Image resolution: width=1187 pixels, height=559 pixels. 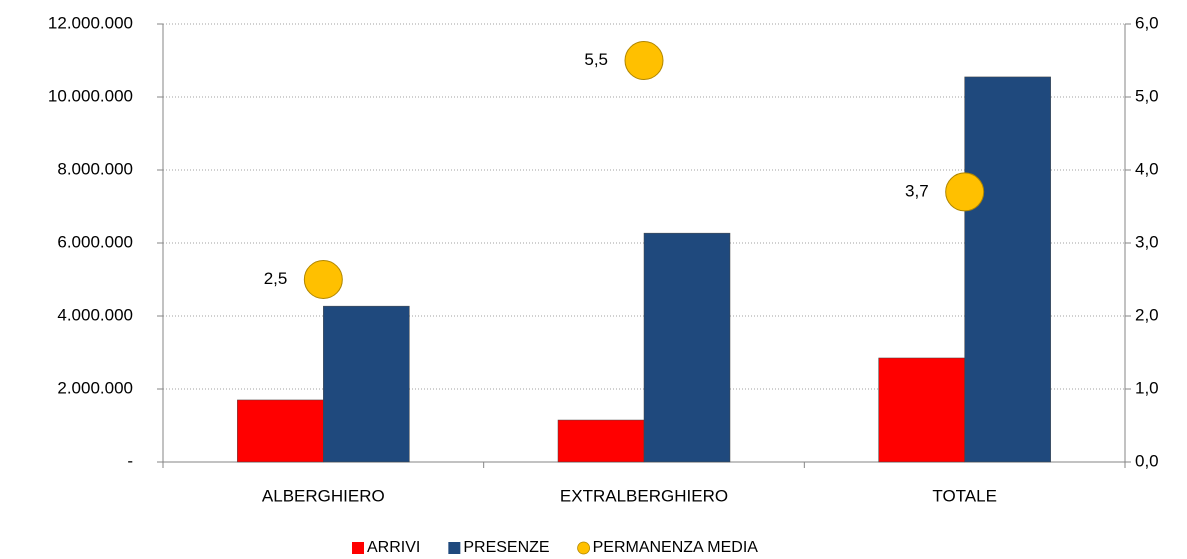 I want to click on legend-label: ARRIVI, so click(x=393, y=547).